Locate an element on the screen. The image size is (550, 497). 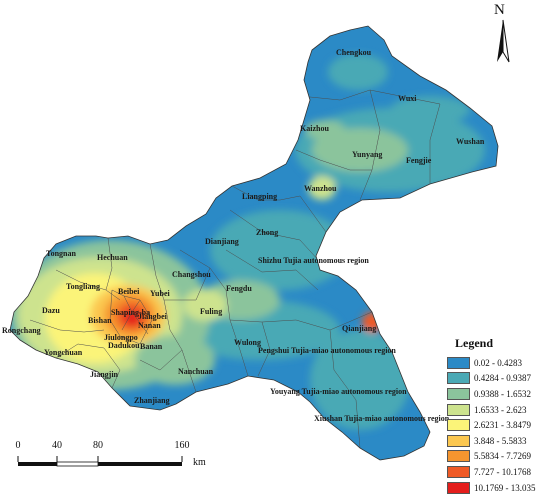
legend-item: 0.9388 - 1.6532 is located at coordinates (498, 394).